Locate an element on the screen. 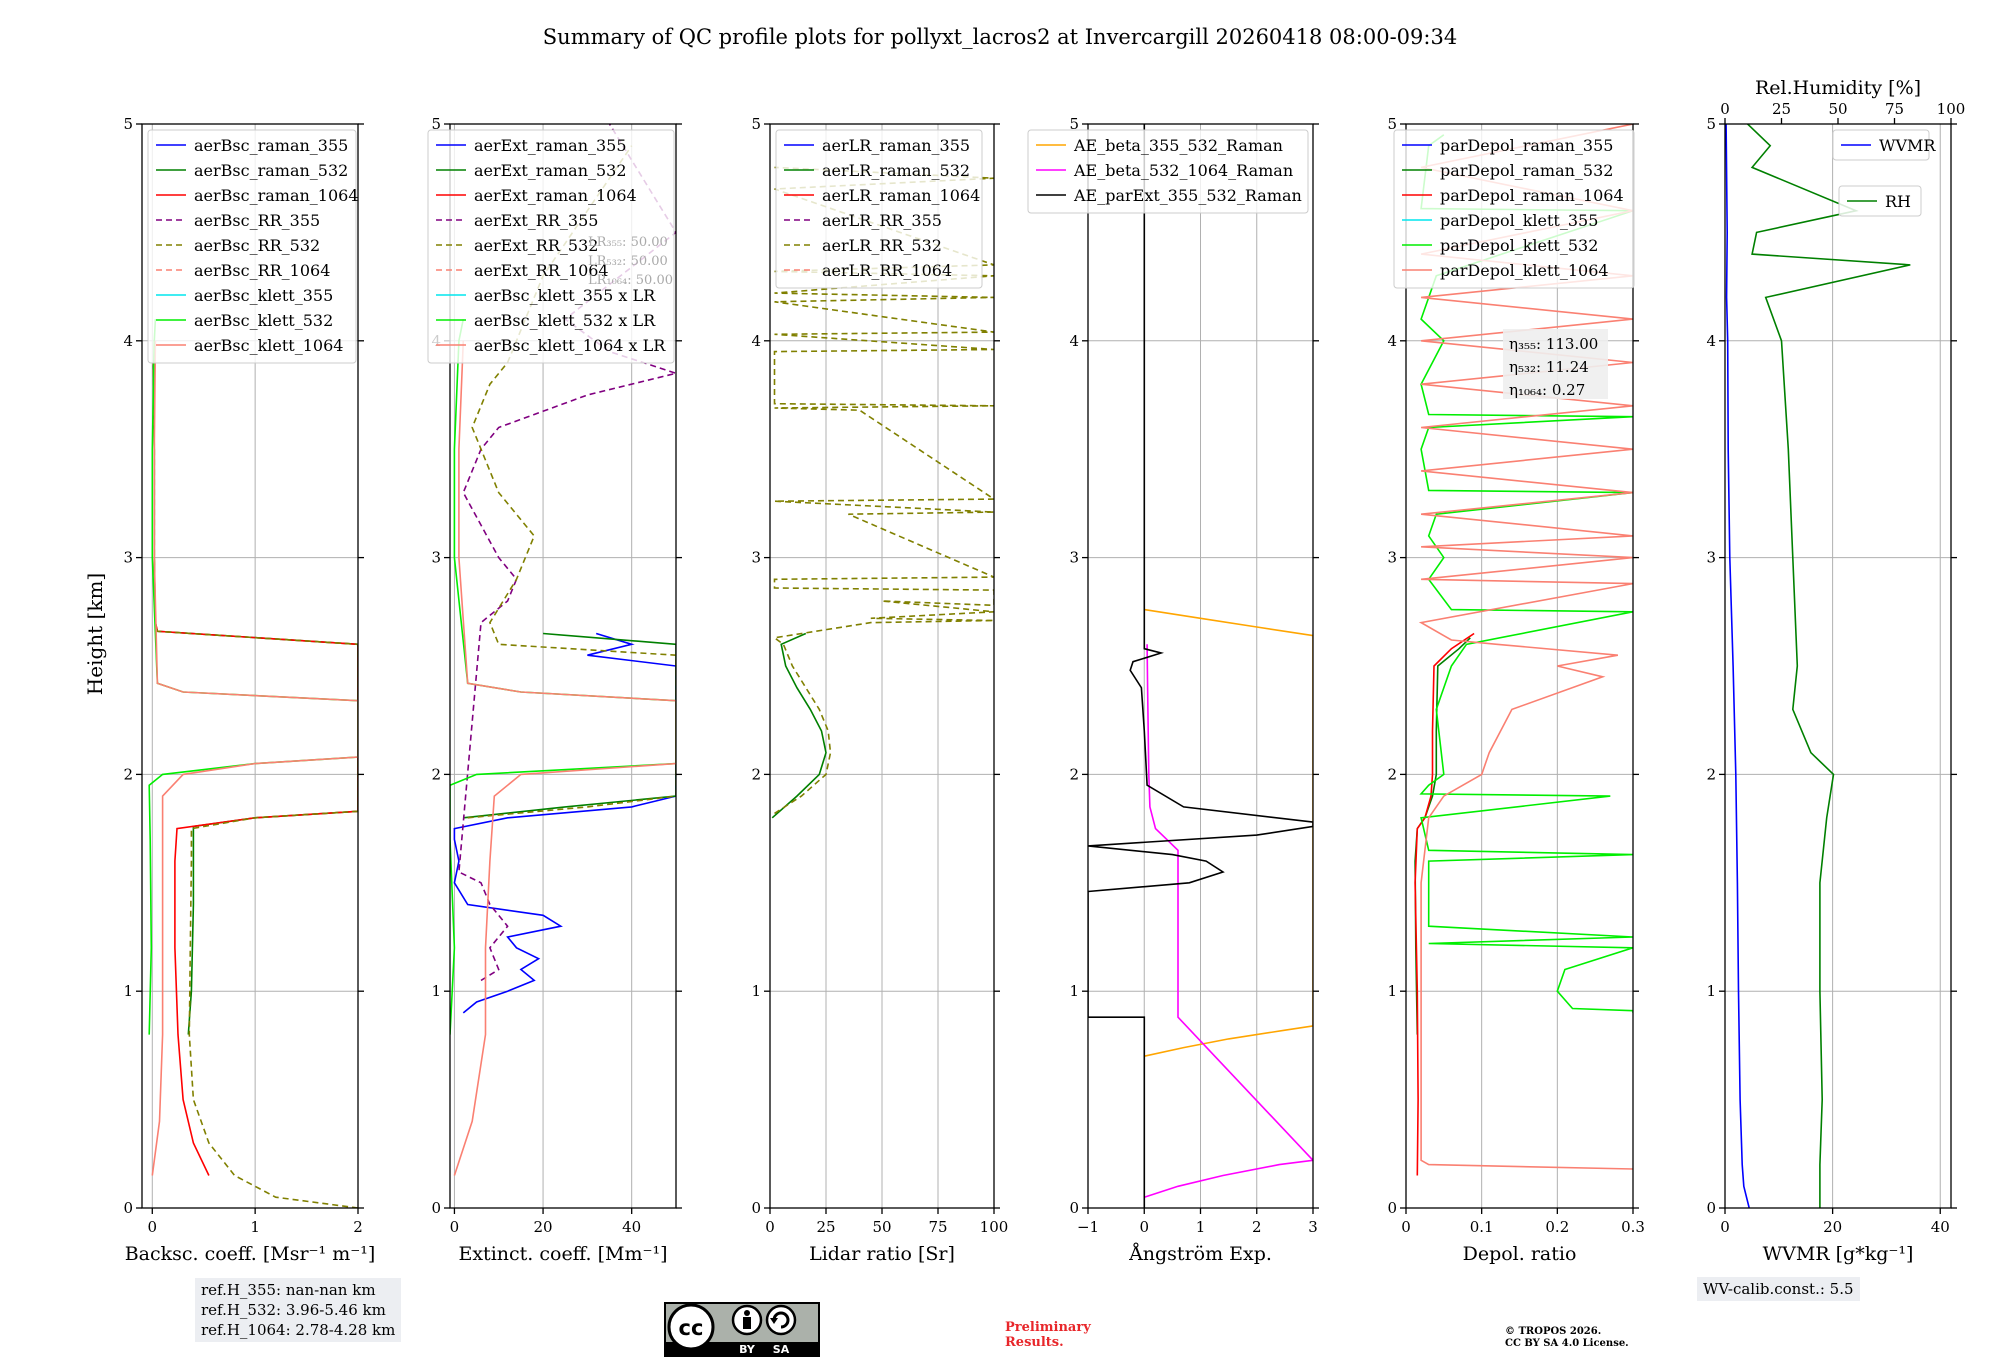 Image resolution: width=2000 pixels, height=1360 pixels. legend-label: aerBsc_klett_355 is located at coordinates (263, 295).